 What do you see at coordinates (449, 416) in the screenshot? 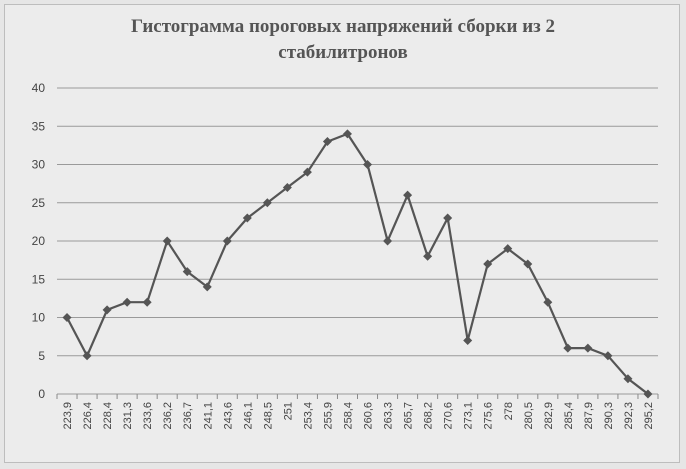
I see `x-tick-label: 270,6` at bounding box center [449, 416].